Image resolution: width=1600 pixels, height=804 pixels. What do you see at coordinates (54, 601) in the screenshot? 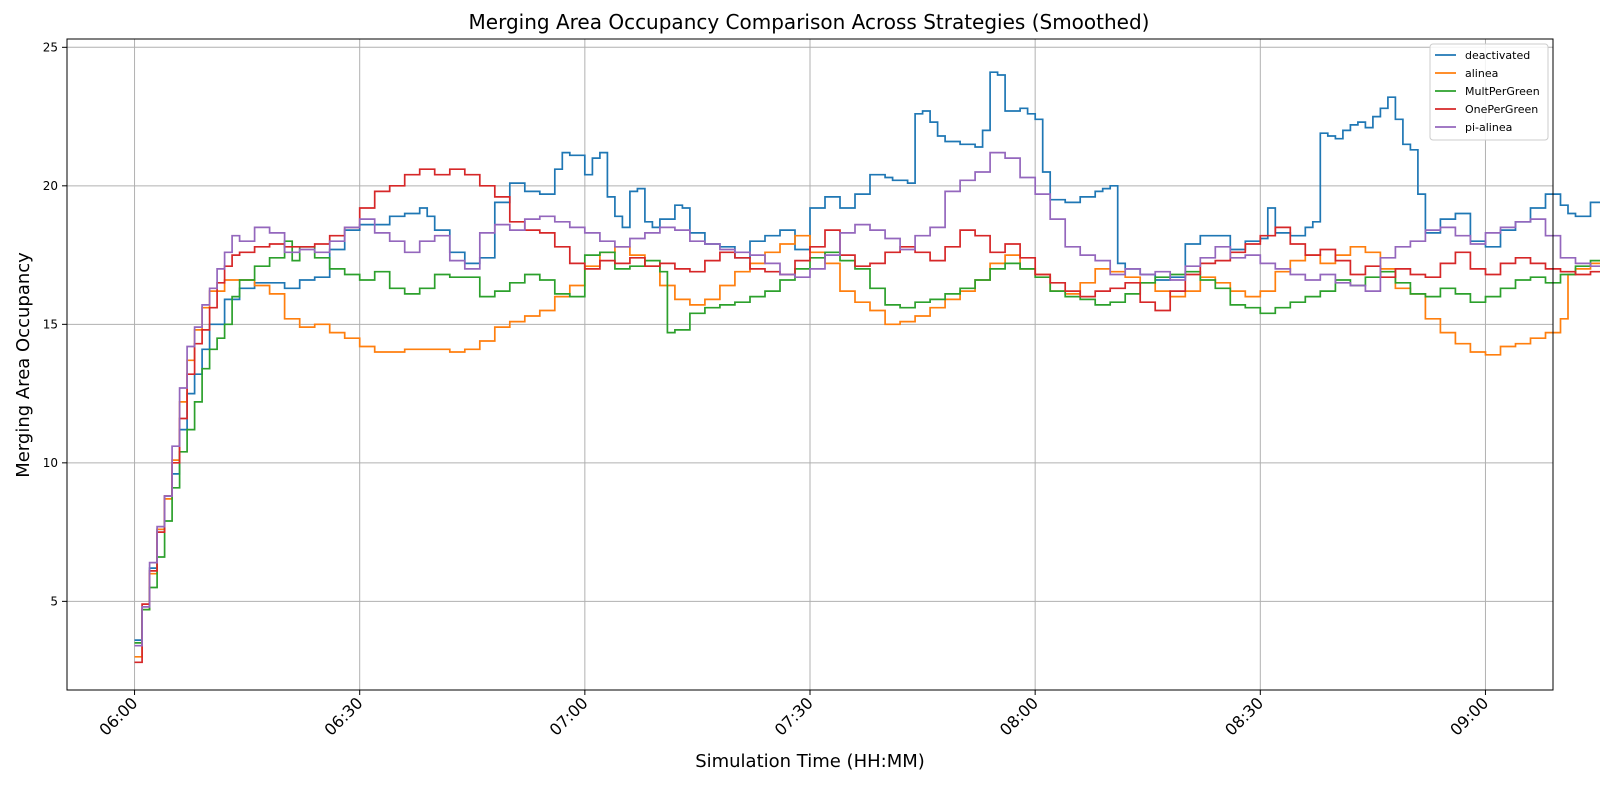
I see `y-tick-label: 5` at bounding box center [54, 601].